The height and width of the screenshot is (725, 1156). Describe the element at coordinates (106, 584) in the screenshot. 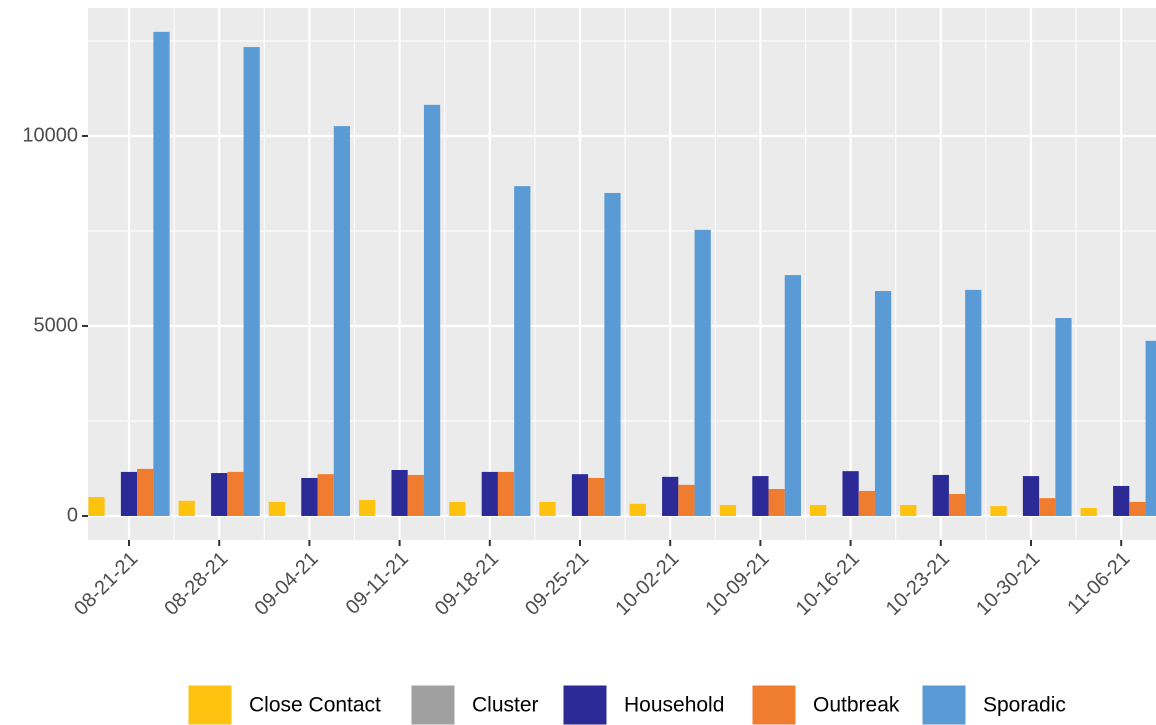

I see `x-tick-label: 08-21-21` at that location.